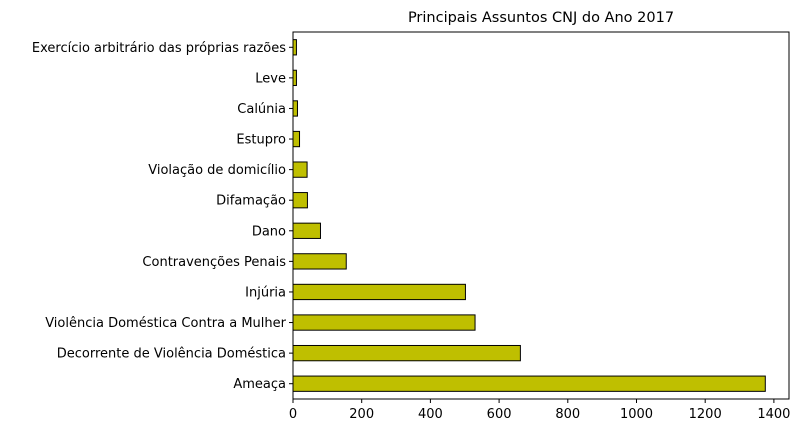  Describe the element at coordinates (261, 109) in the screenshot. I see `category-label-9: Calúnia` at that location.